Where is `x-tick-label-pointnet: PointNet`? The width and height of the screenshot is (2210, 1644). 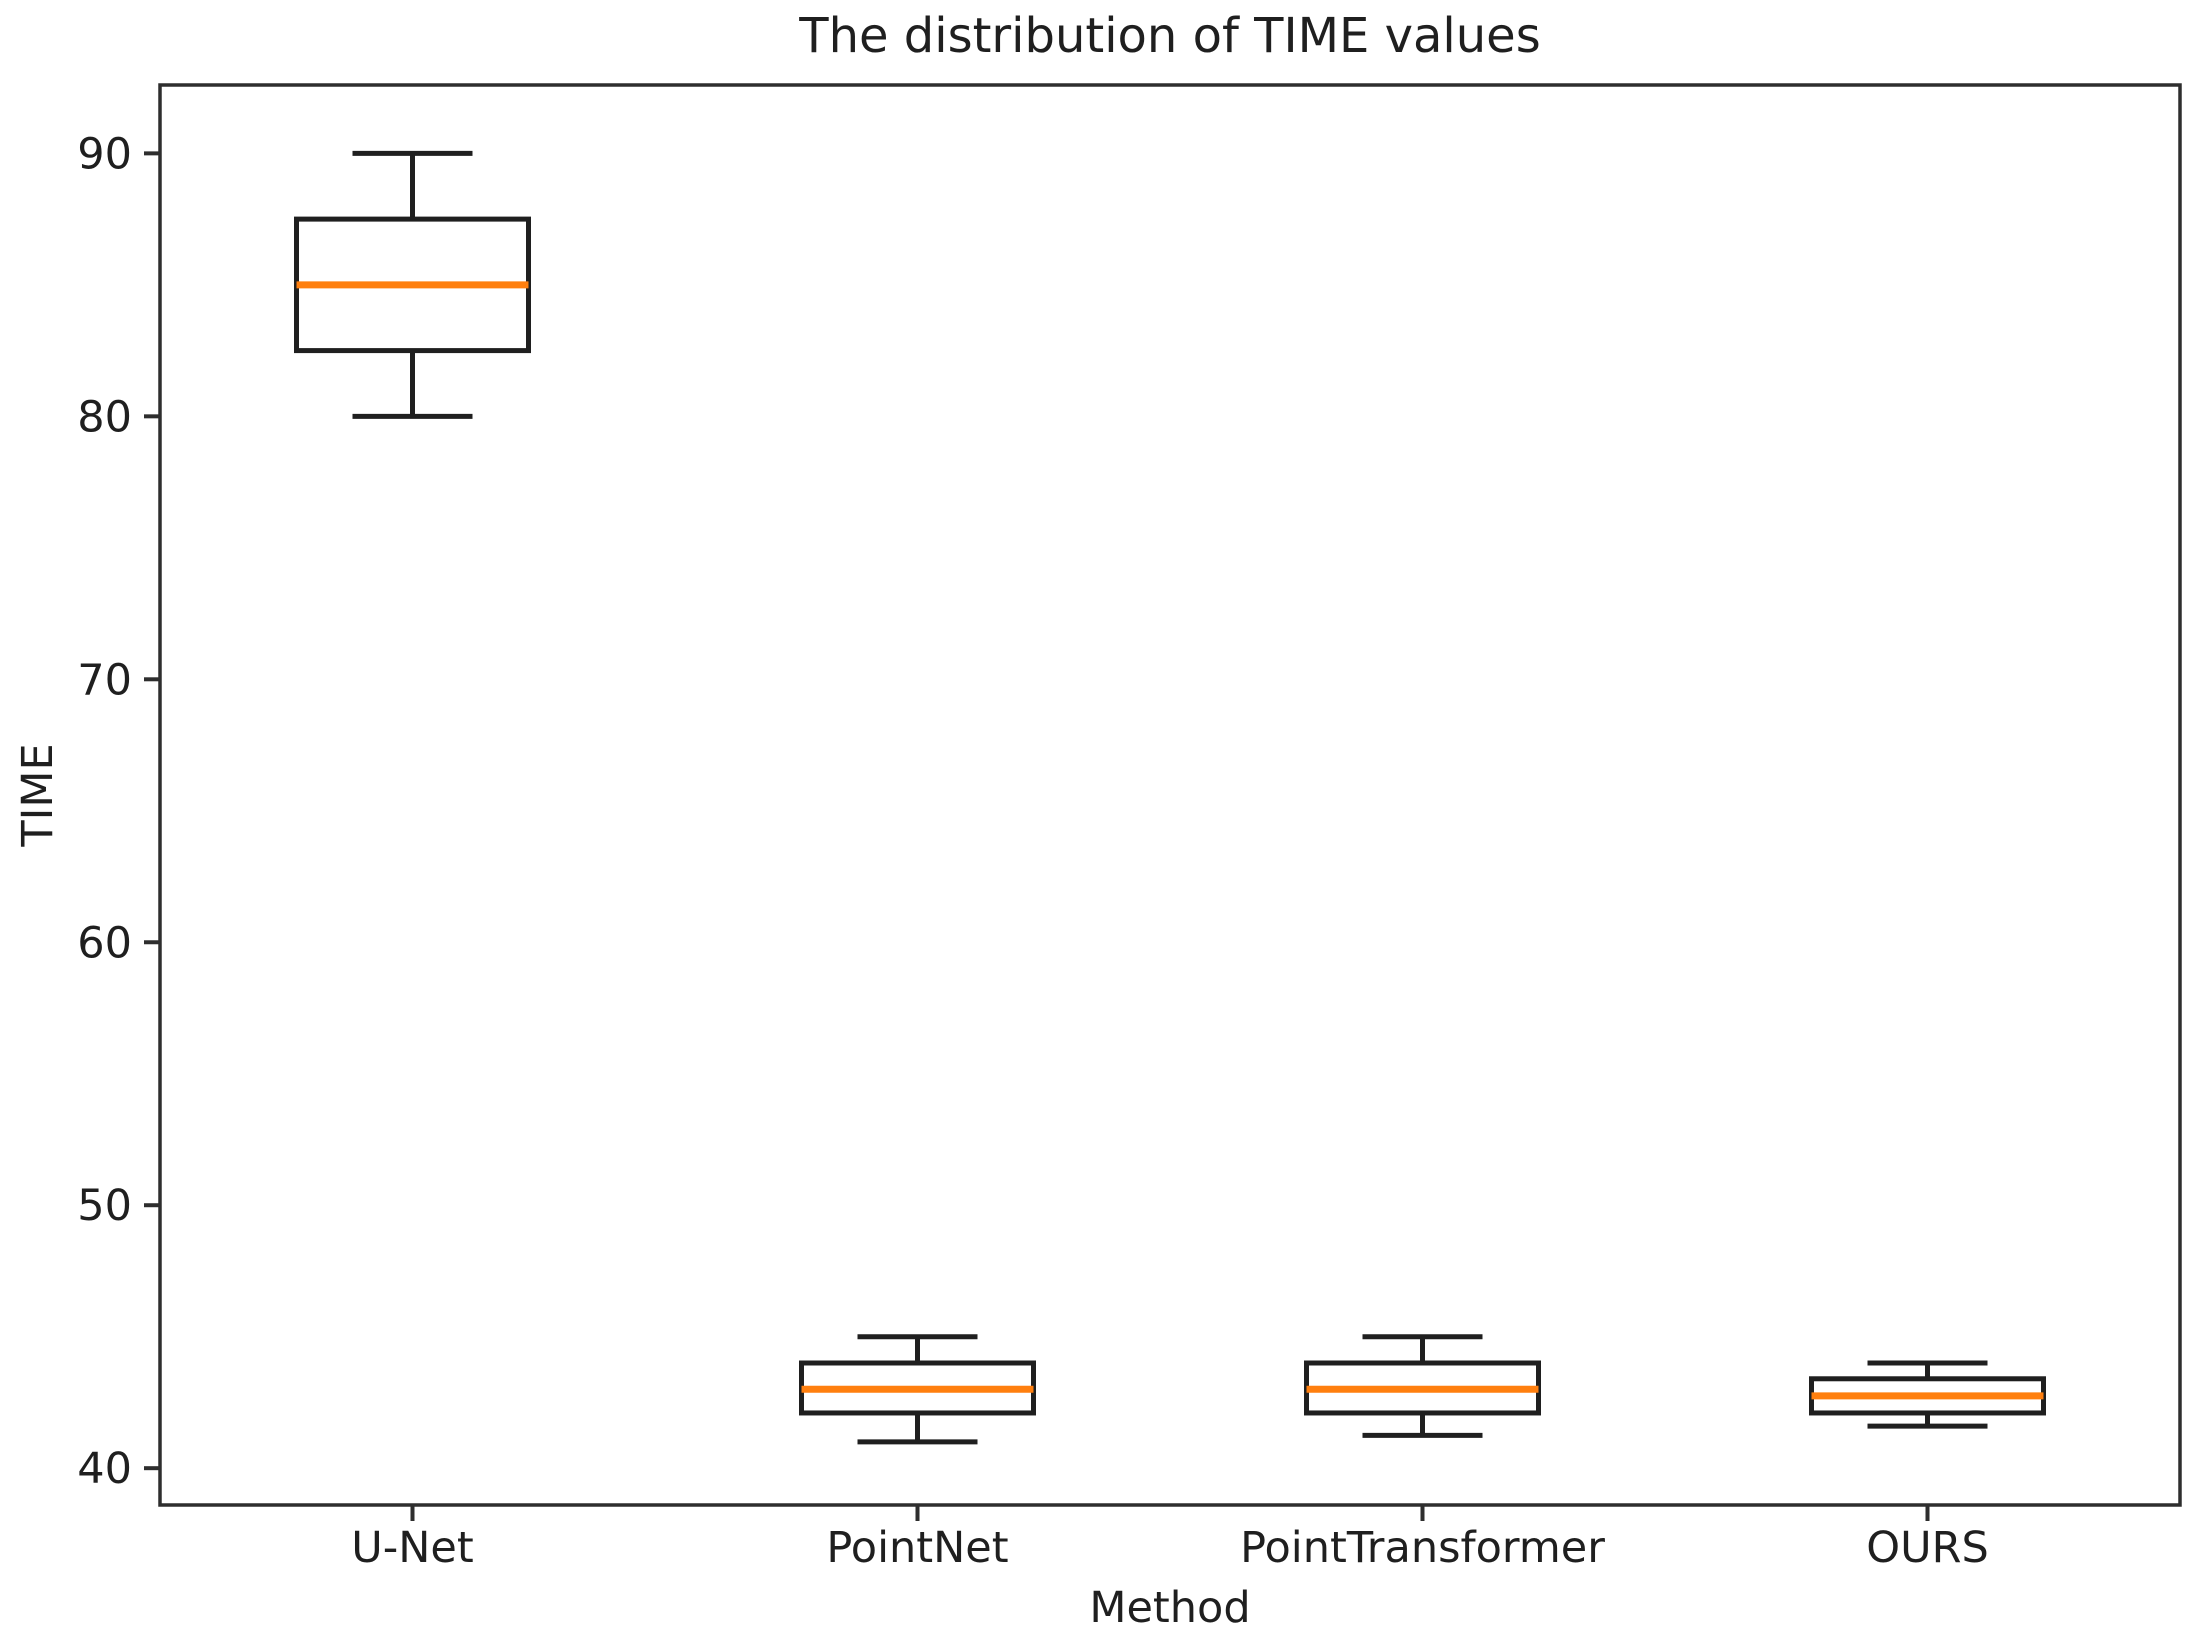 x-tick-label-pointnet: PointNet is located at coordinates (917, 1548).